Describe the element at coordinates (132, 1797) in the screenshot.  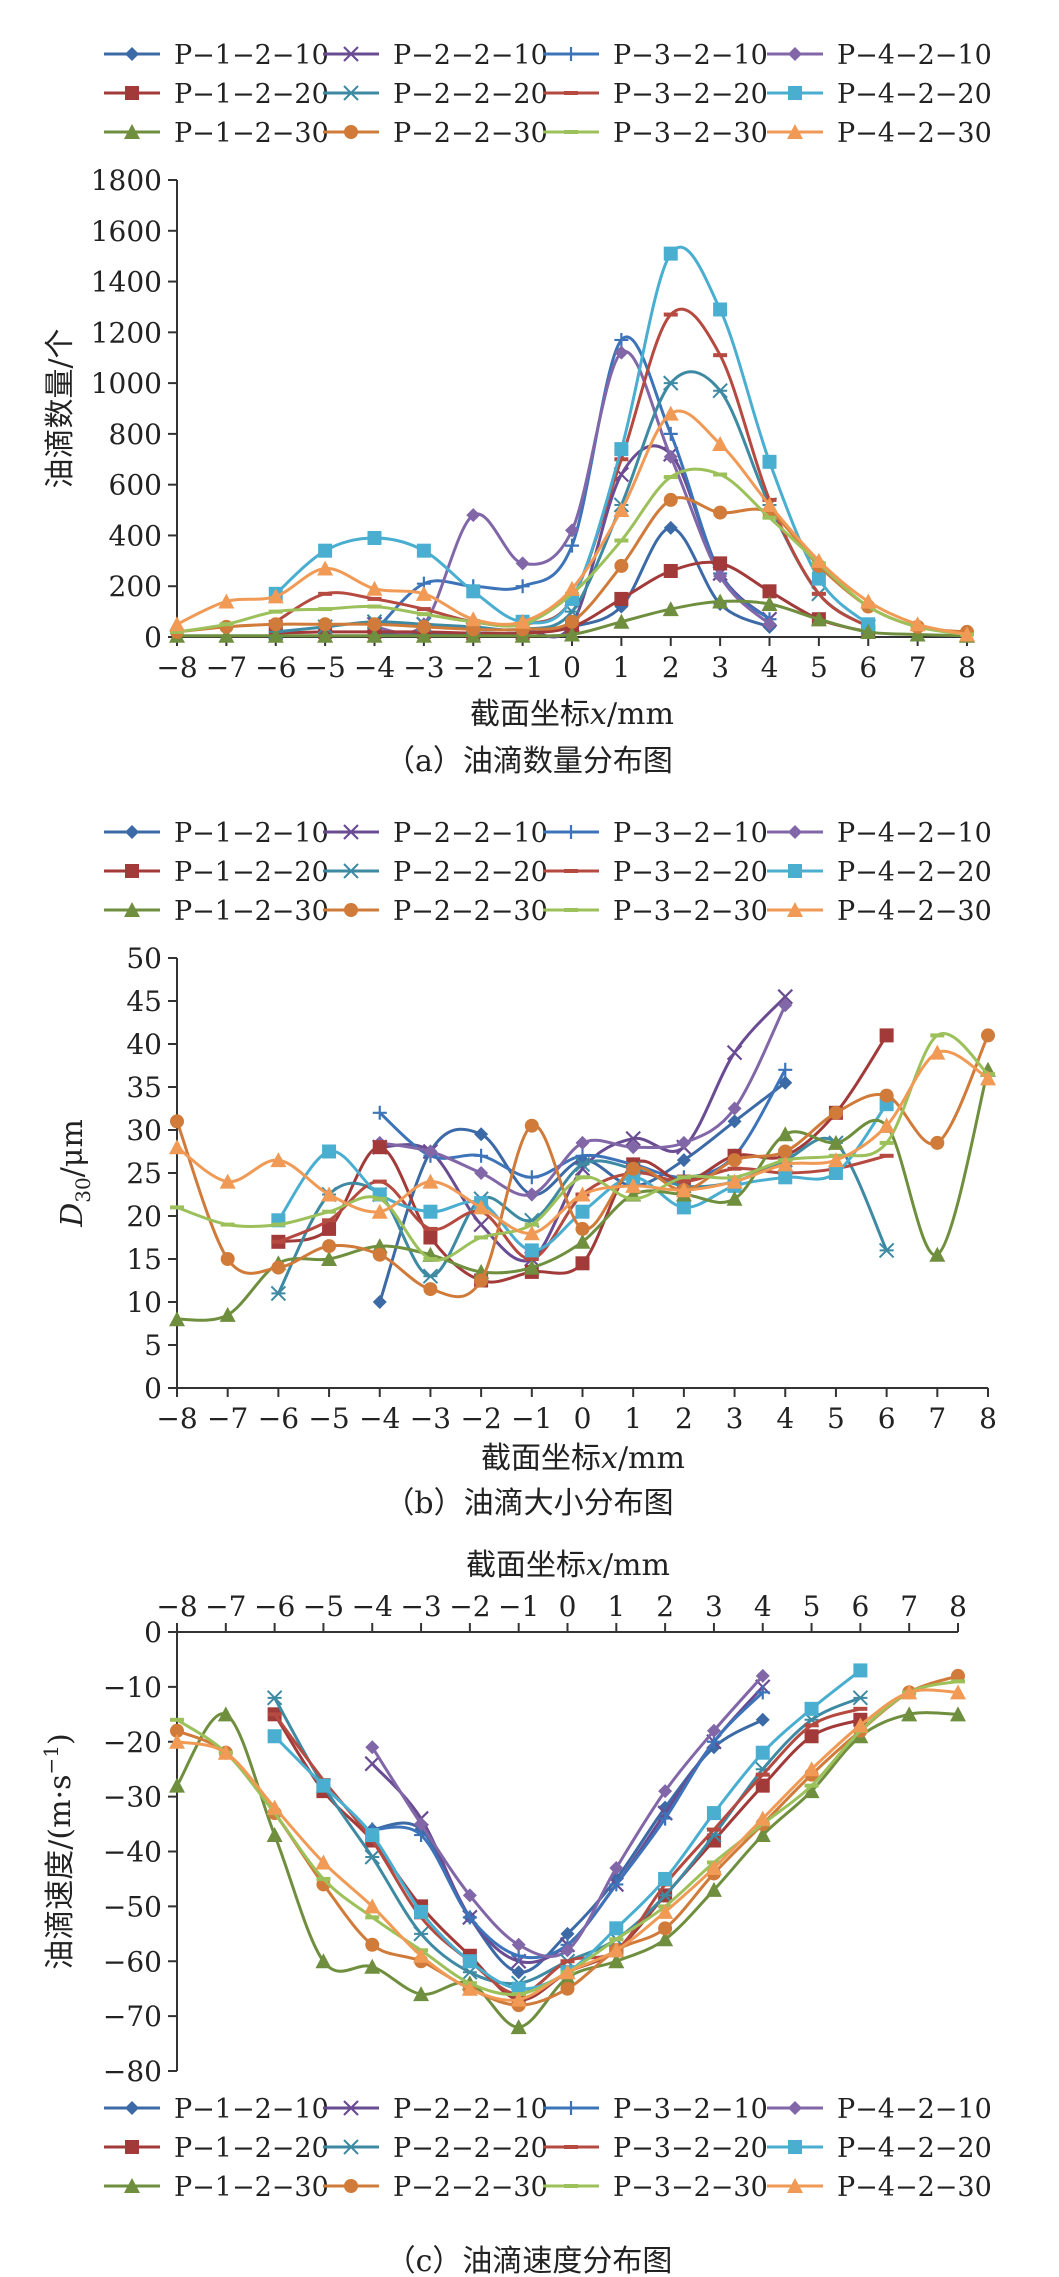
I see `y-tick-label: −30` at that location.